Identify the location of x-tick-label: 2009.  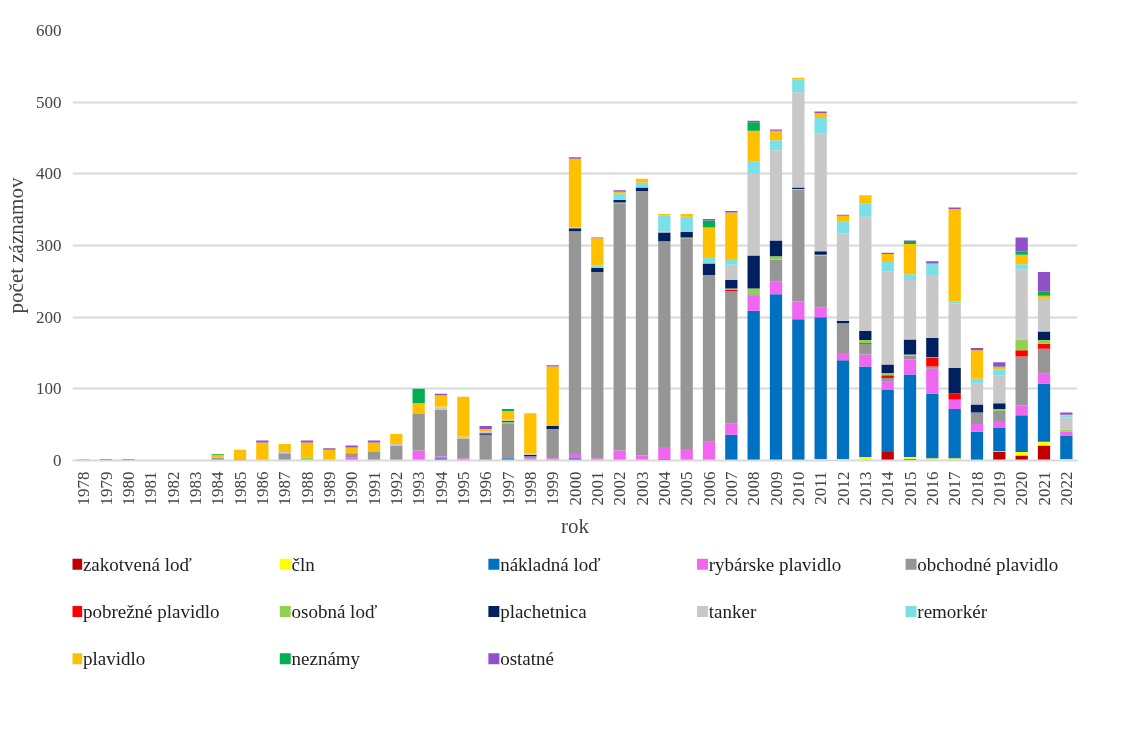
(776, 488).